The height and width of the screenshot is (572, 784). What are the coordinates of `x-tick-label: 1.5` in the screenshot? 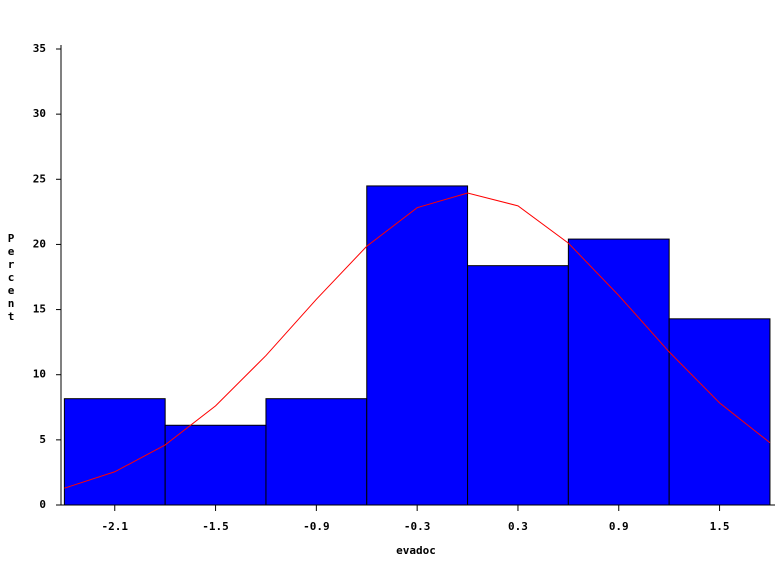 It's located at (720, 526).